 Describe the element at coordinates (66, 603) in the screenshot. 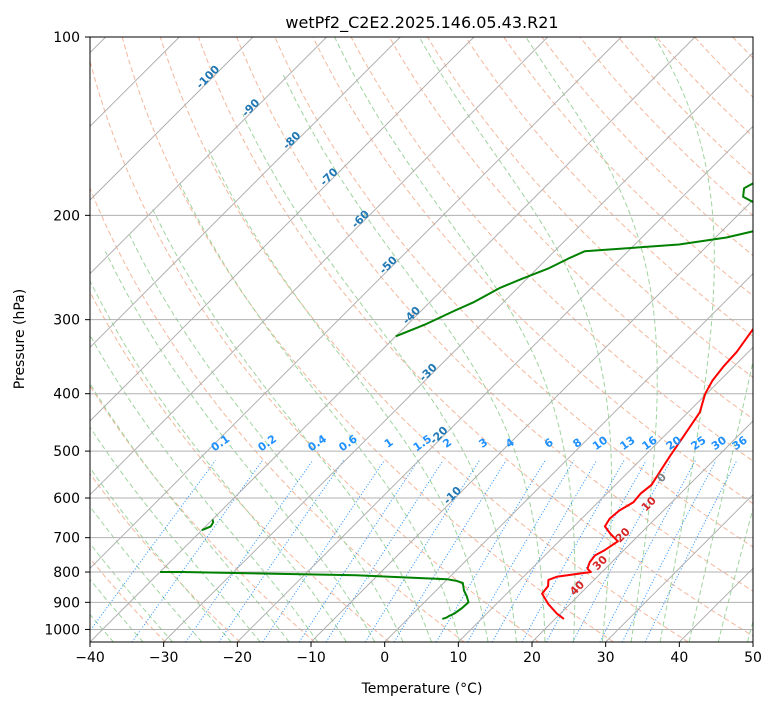

I see `y-tick-label: 900` at that location.